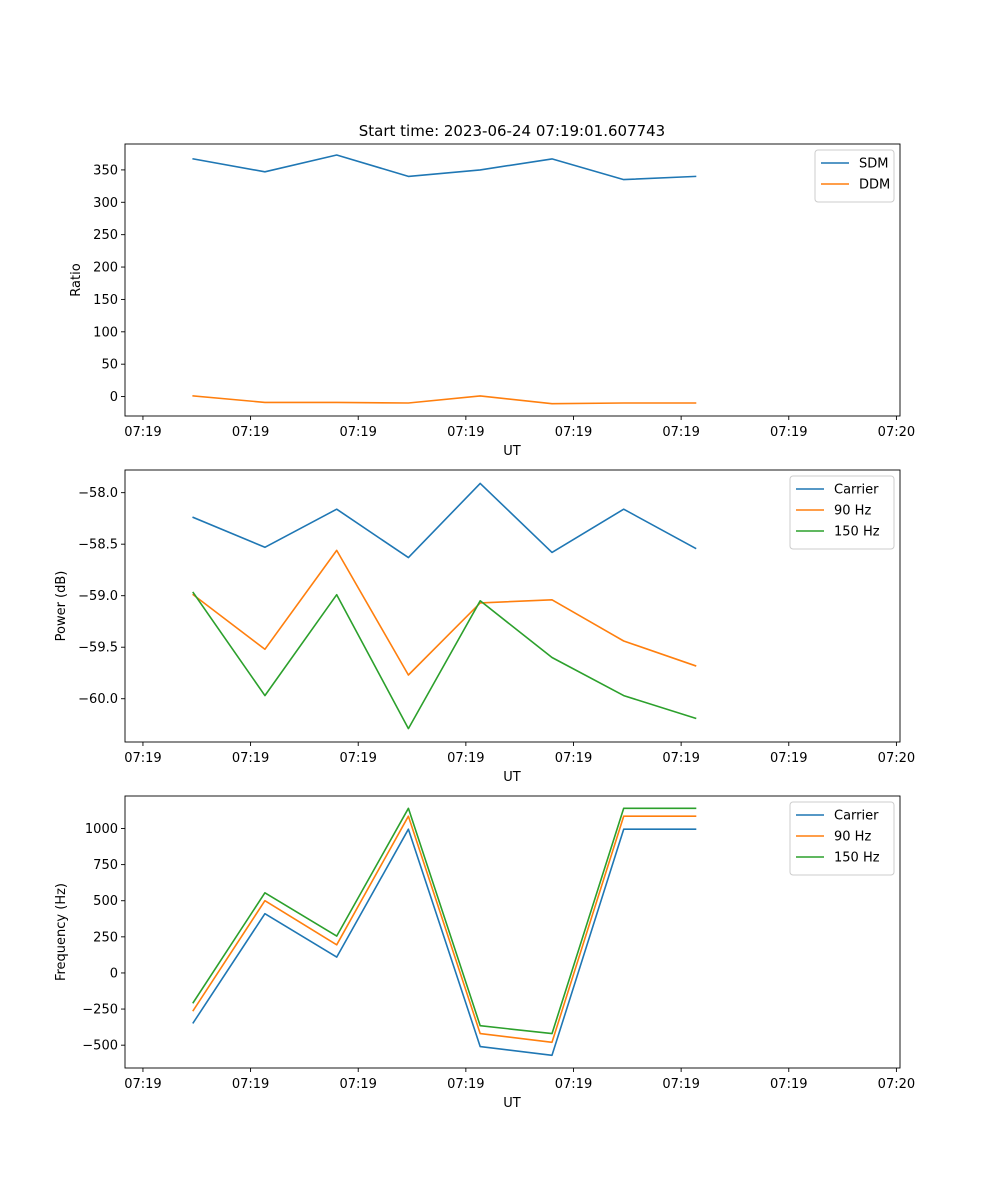 The image size is (1000, 1200). I want to click on y-tick-label: −59.0, so click(98, 596).